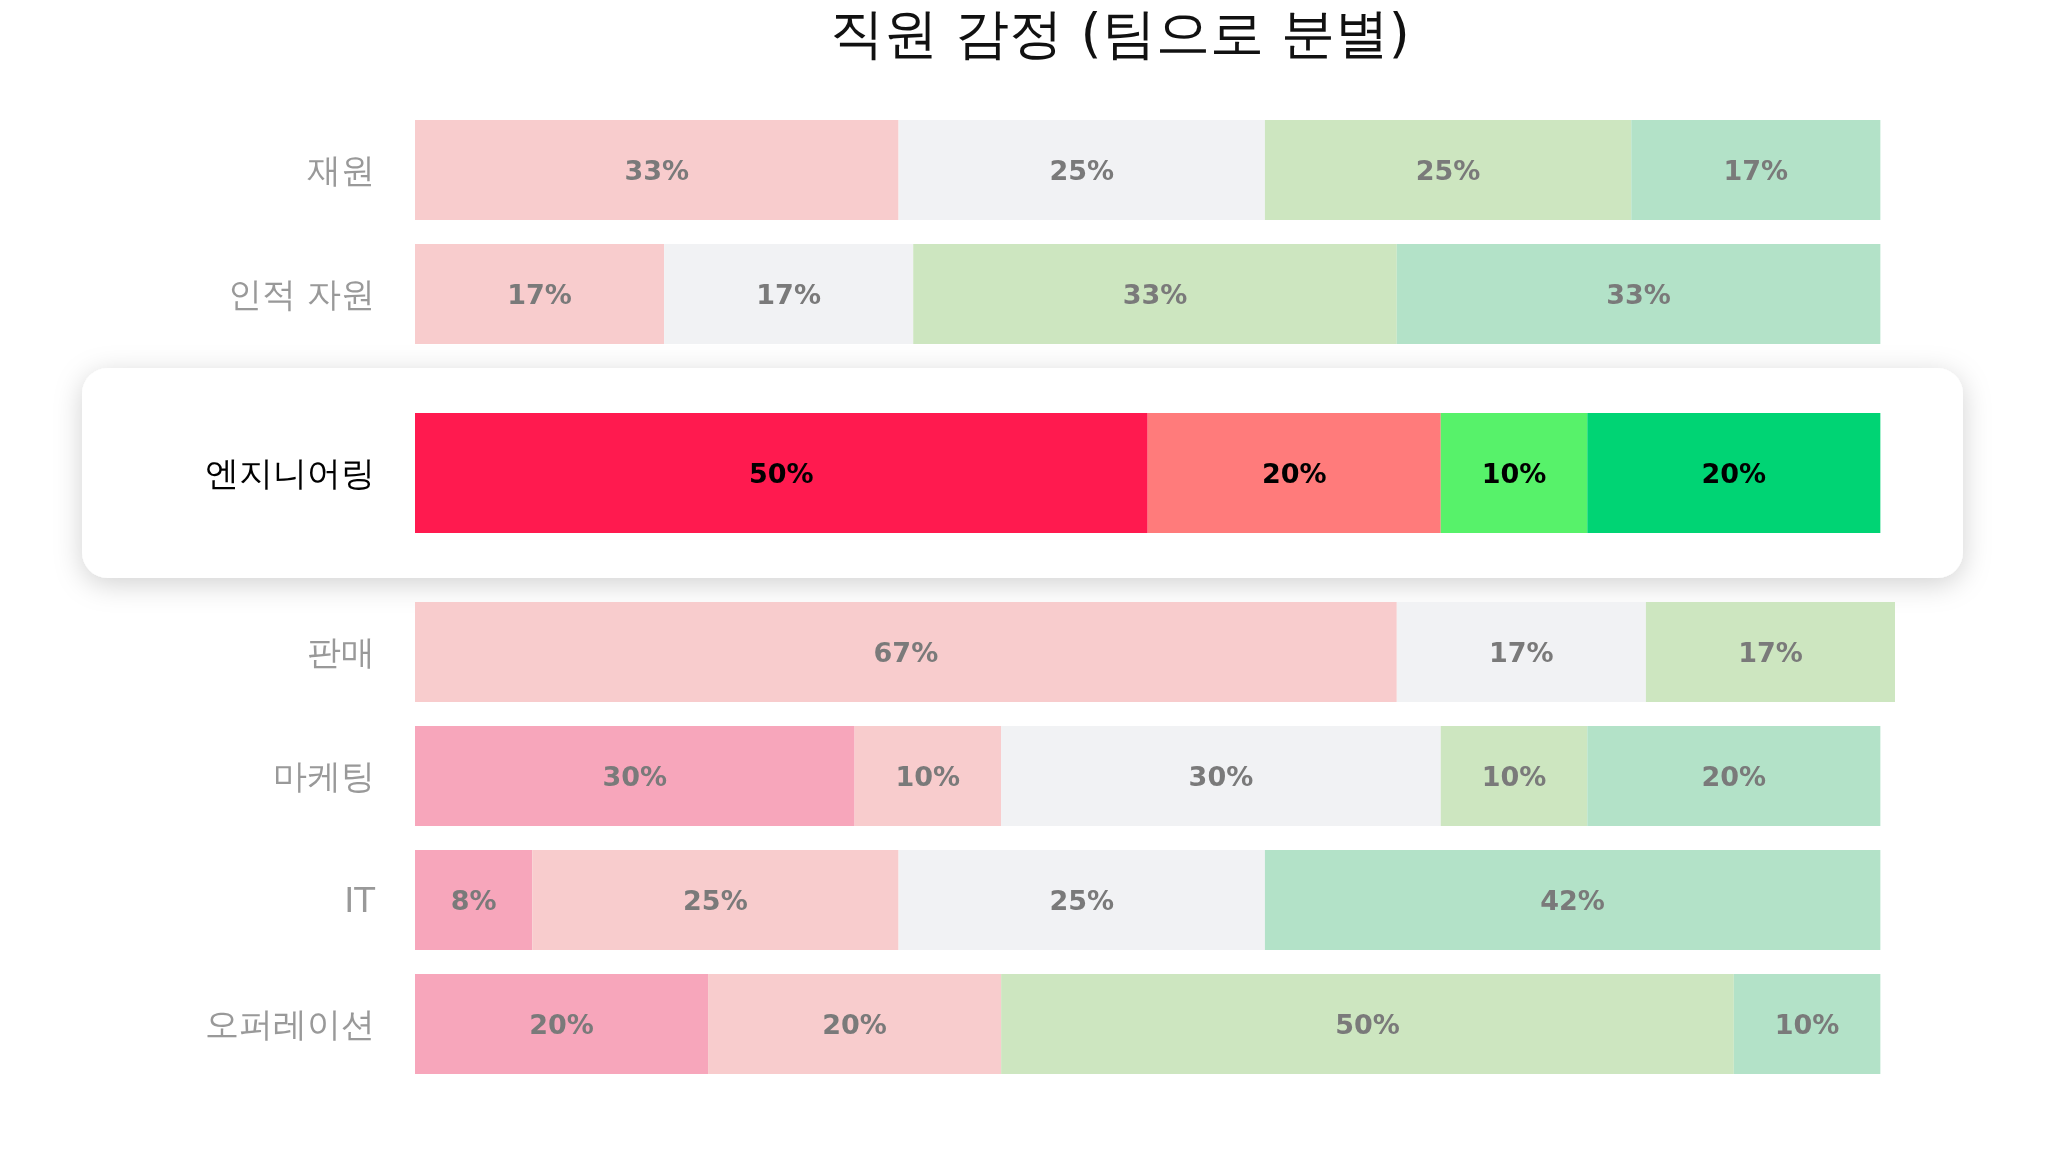  What do you see at coordinates (1120, 33) in the screenshot?
I see `chart-title: 직원 감정 (팀으로 분별)` at bounding box center [1120, 33].